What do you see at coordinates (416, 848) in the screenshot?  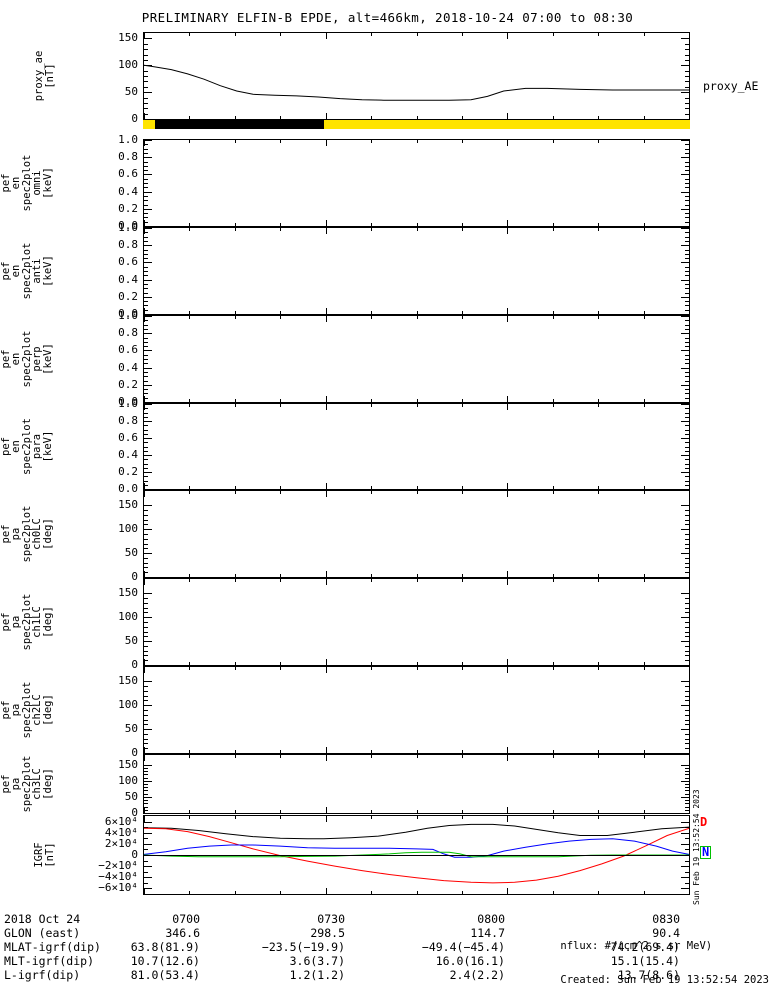 I see `series-igrf-n` at bounding box center [416, 848].